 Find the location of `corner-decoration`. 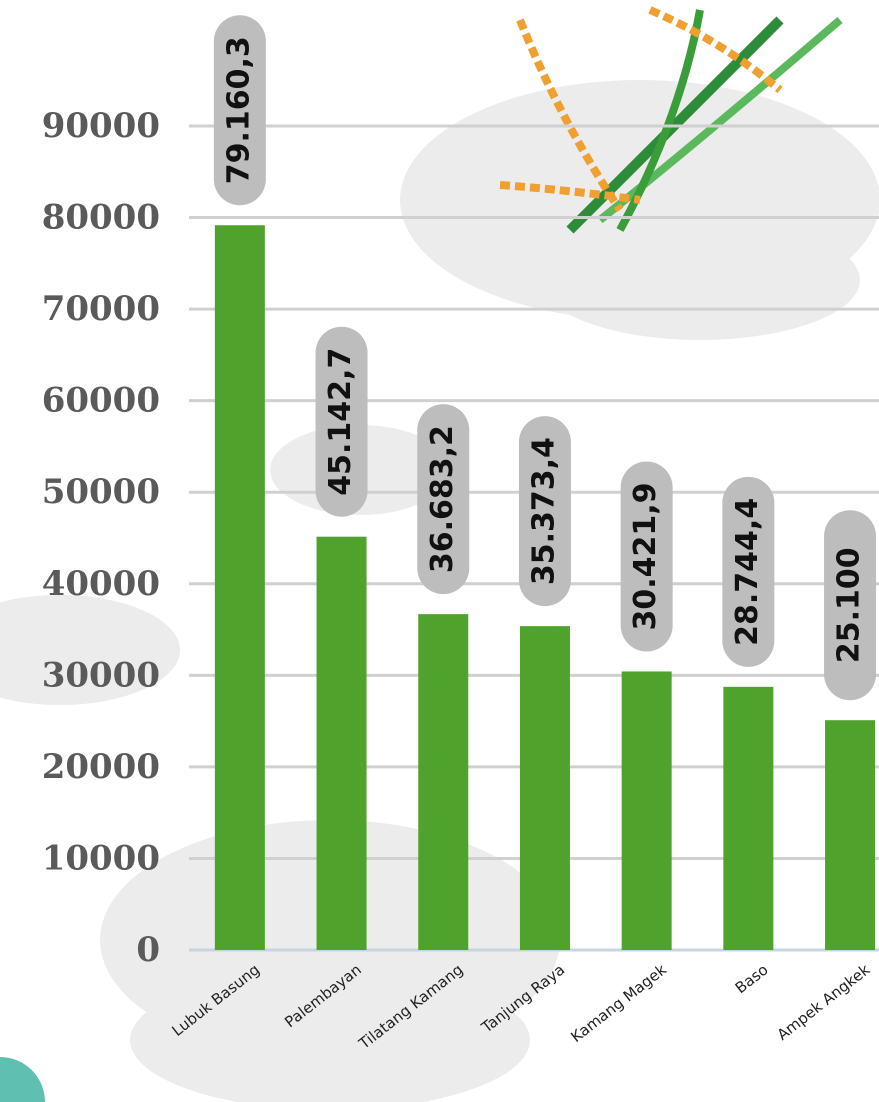

corner-decoration is located at coordinates (22, 1079).